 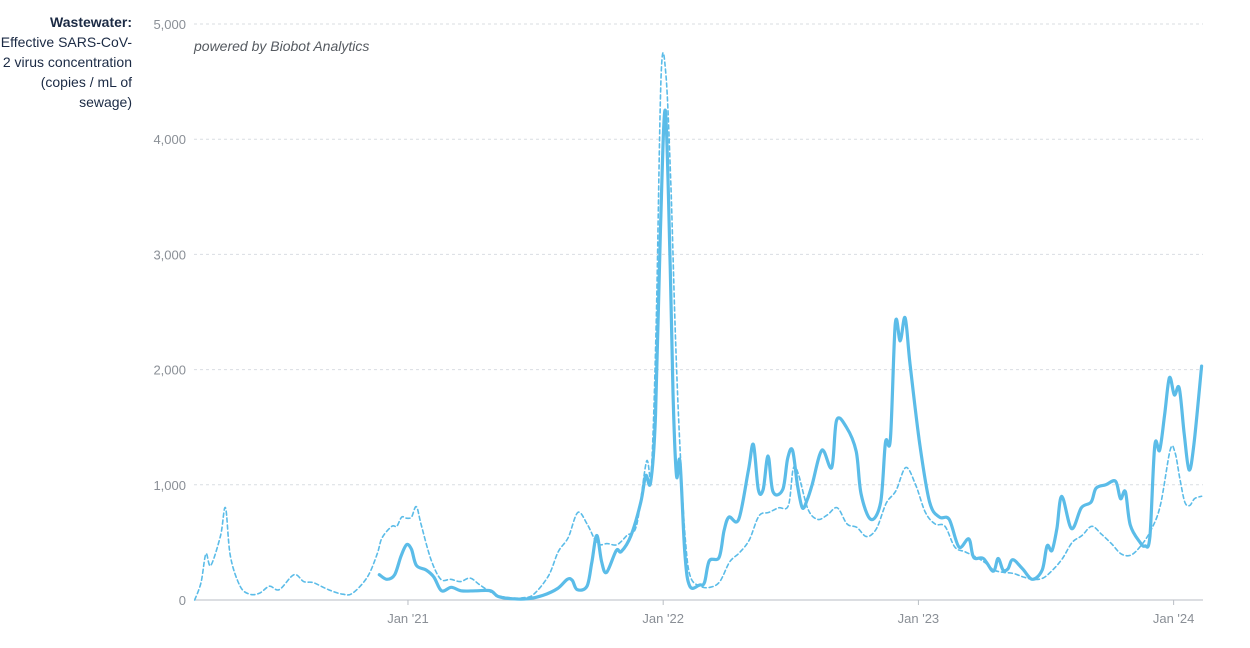 What do you see at coordinates (1174, 618) in the screenshot?
I see `x-tick-label: Jan '24` at bounding box center [1174, 618].